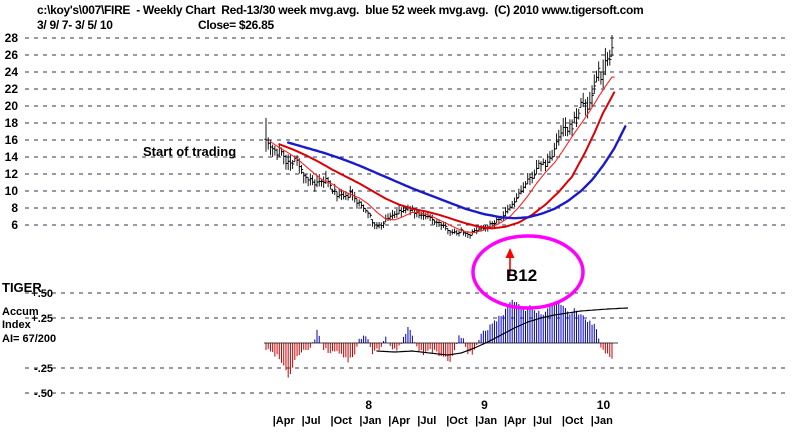  What do you see at coordinates (190, 151) in the screenshot?
I see `start-of-trading-annotation: Start of trading` at bounding box center [190, 151].